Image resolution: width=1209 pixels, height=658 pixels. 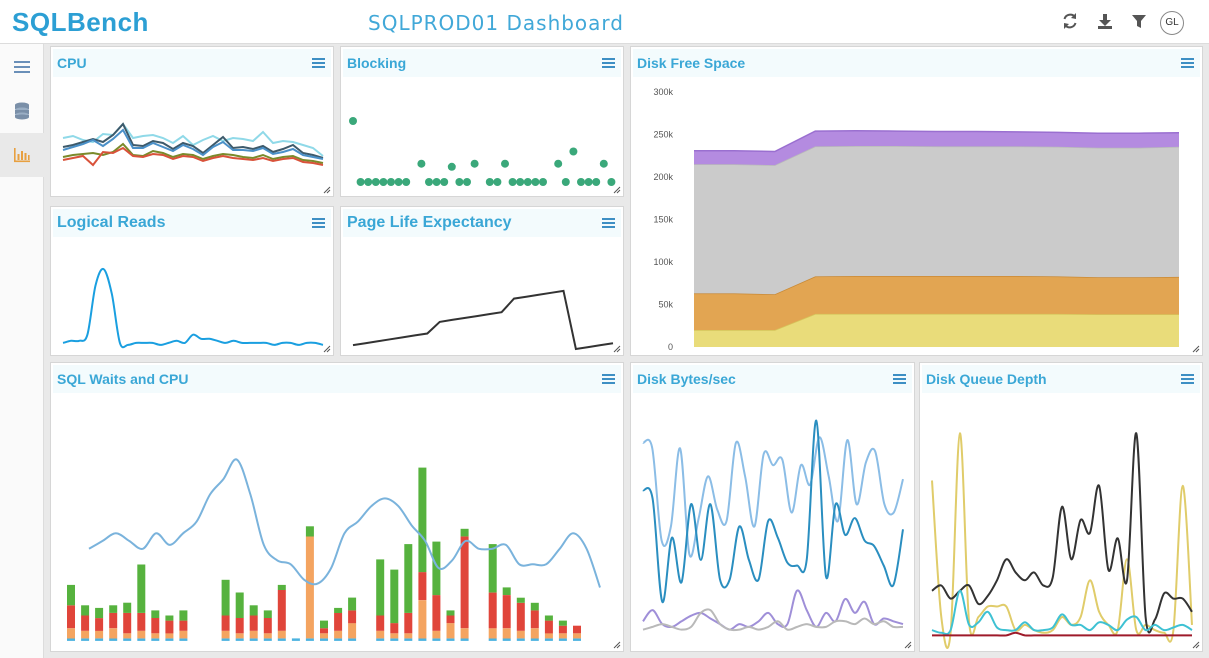 What do you see at coordinates (1140, 22) in the screenshot?
I see `filter-icon` at bounding box center [1140, 22].